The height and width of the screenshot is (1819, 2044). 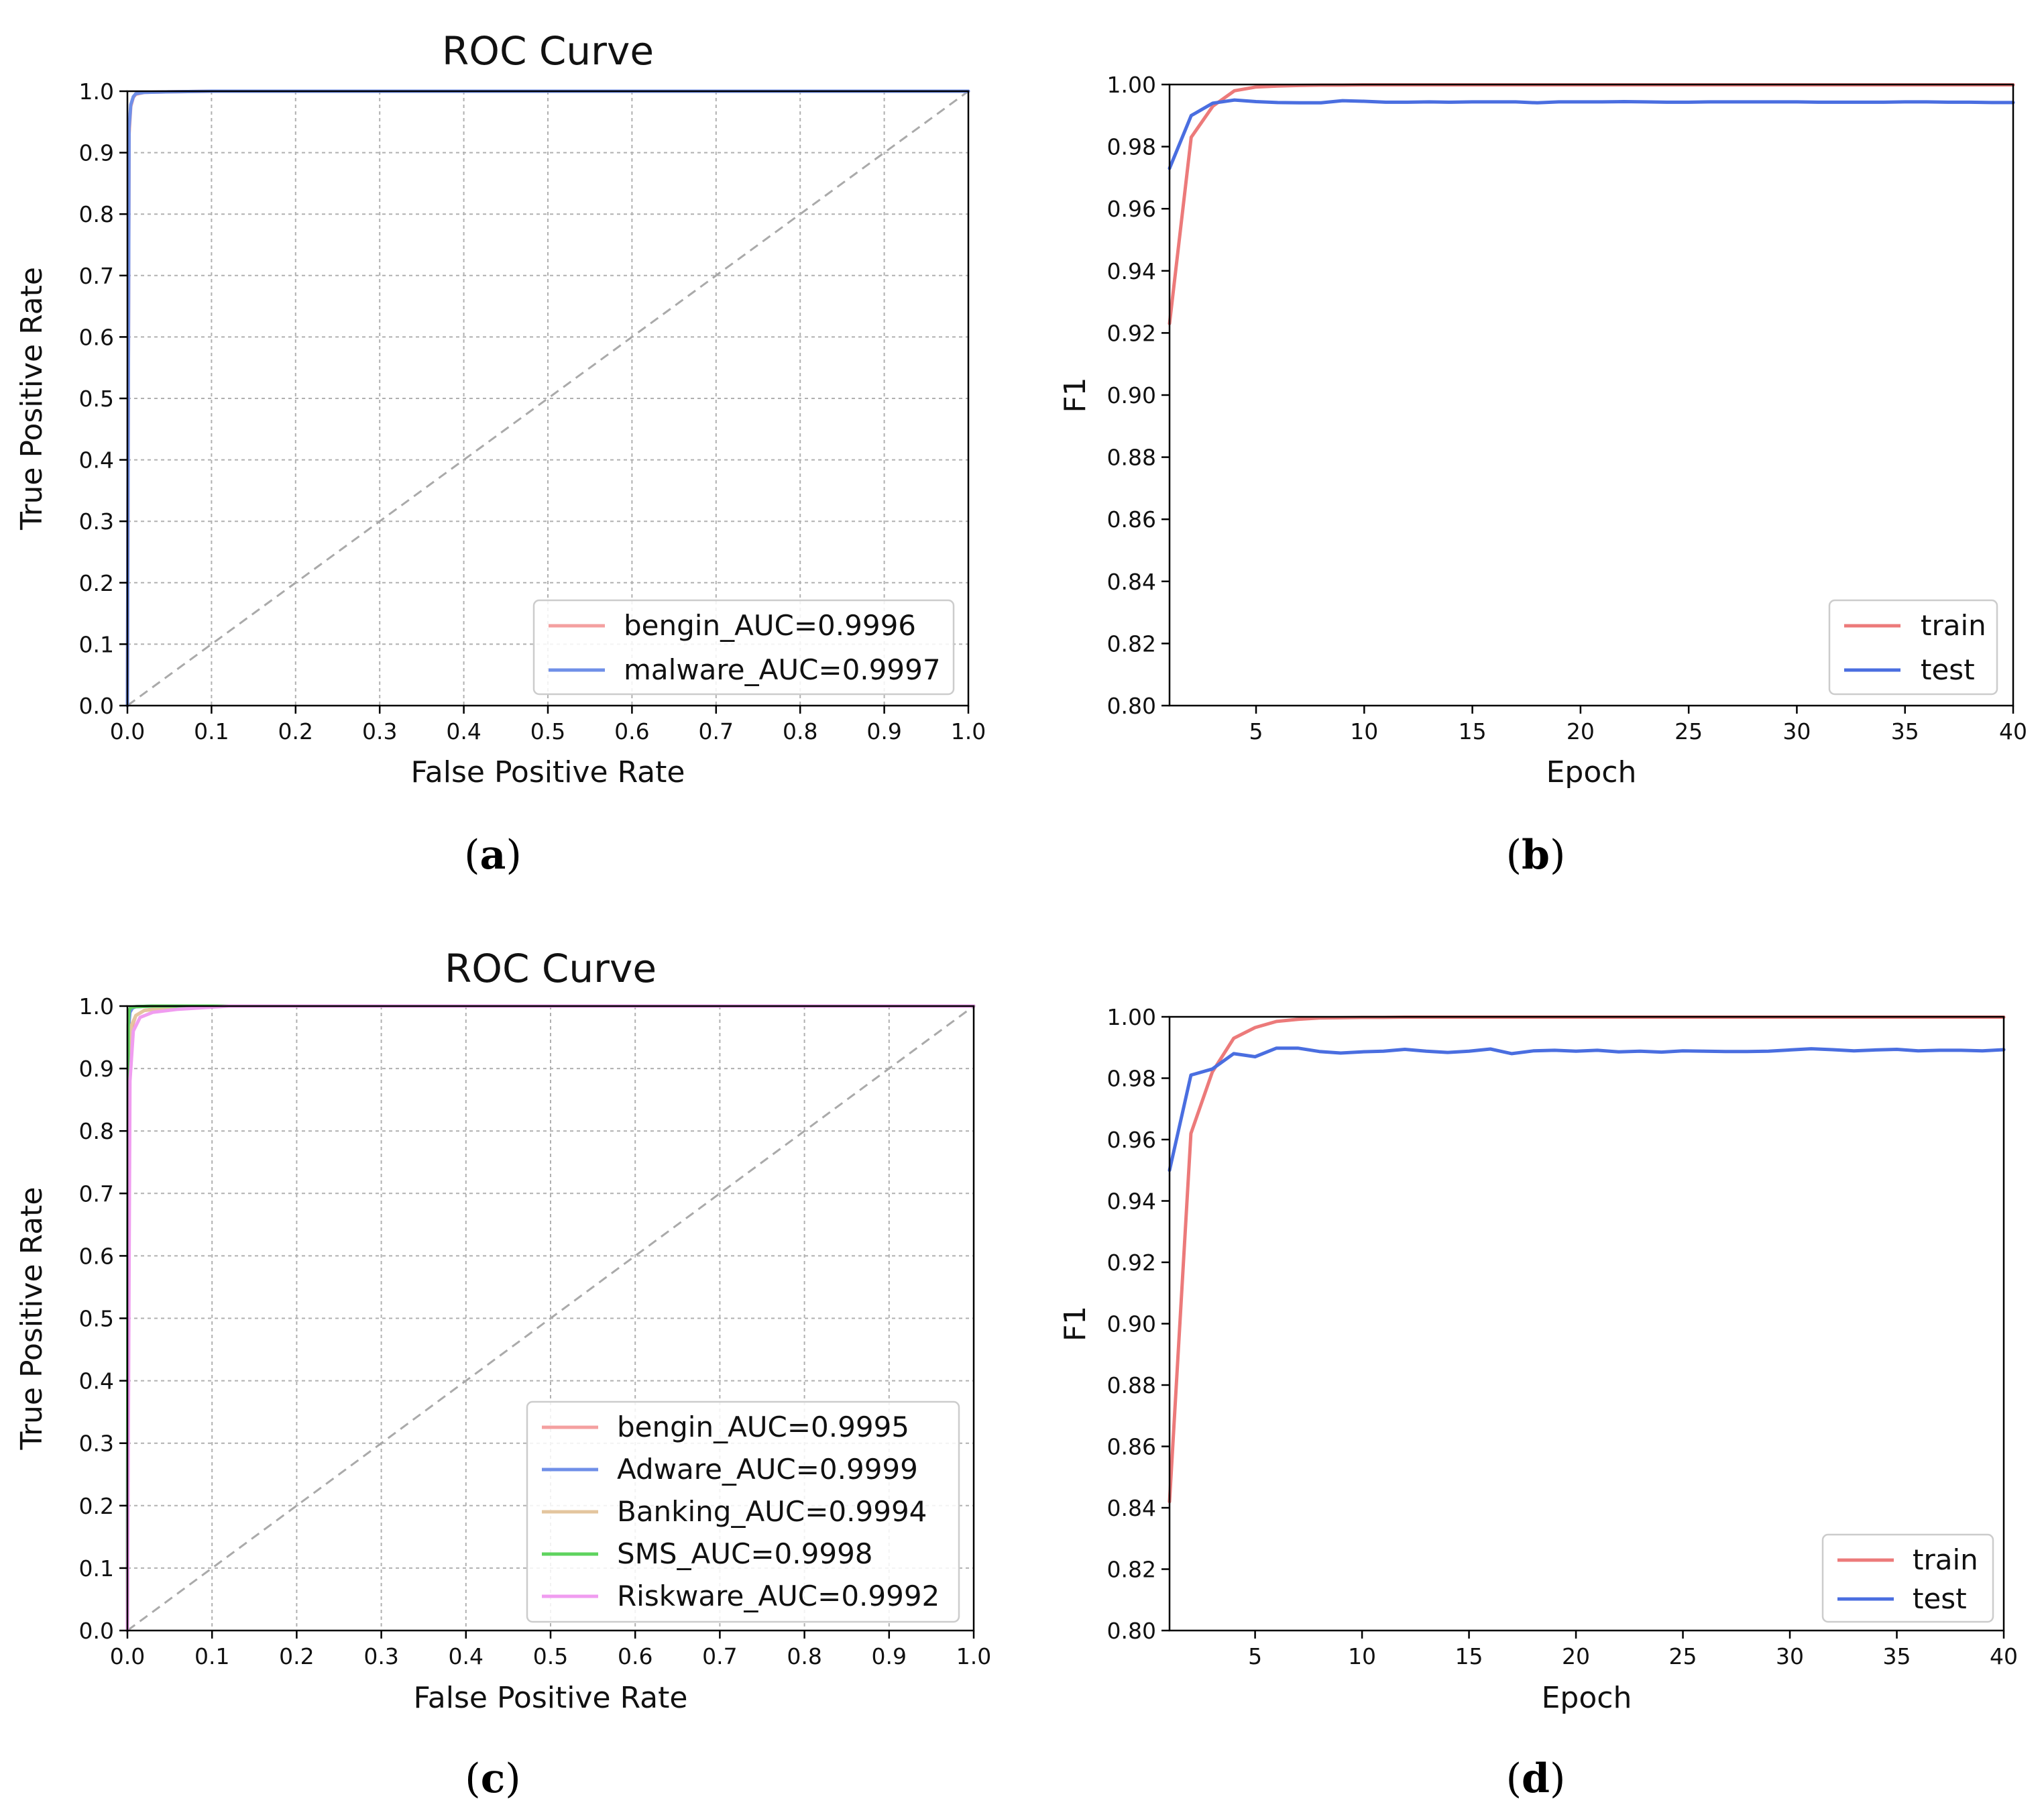 I want to click on panel-a-y-tick-label: 0.2, so click(x=96, y=583).